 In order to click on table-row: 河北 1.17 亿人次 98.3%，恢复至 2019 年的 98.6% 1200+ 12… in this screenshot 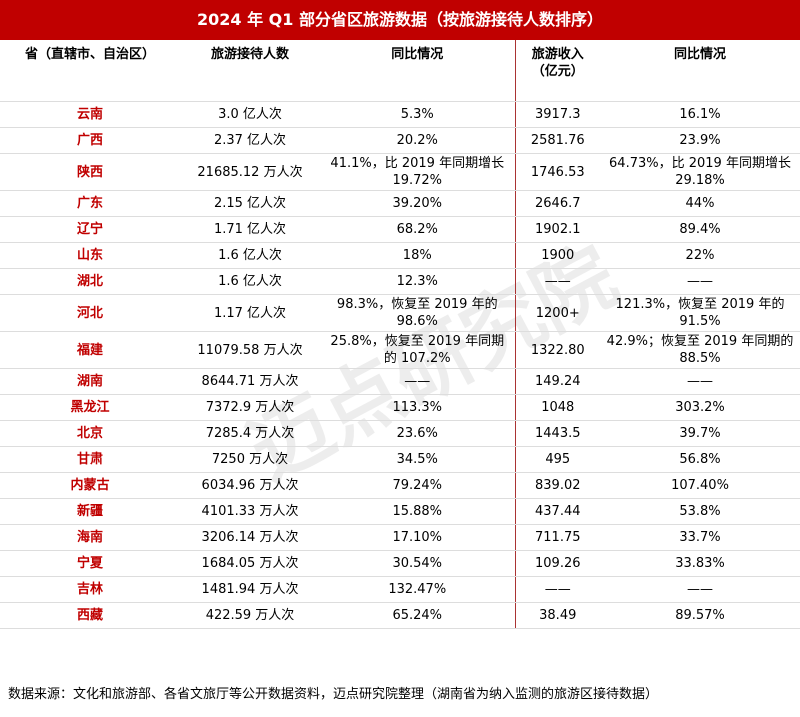, I will do `click(400, 313)`.